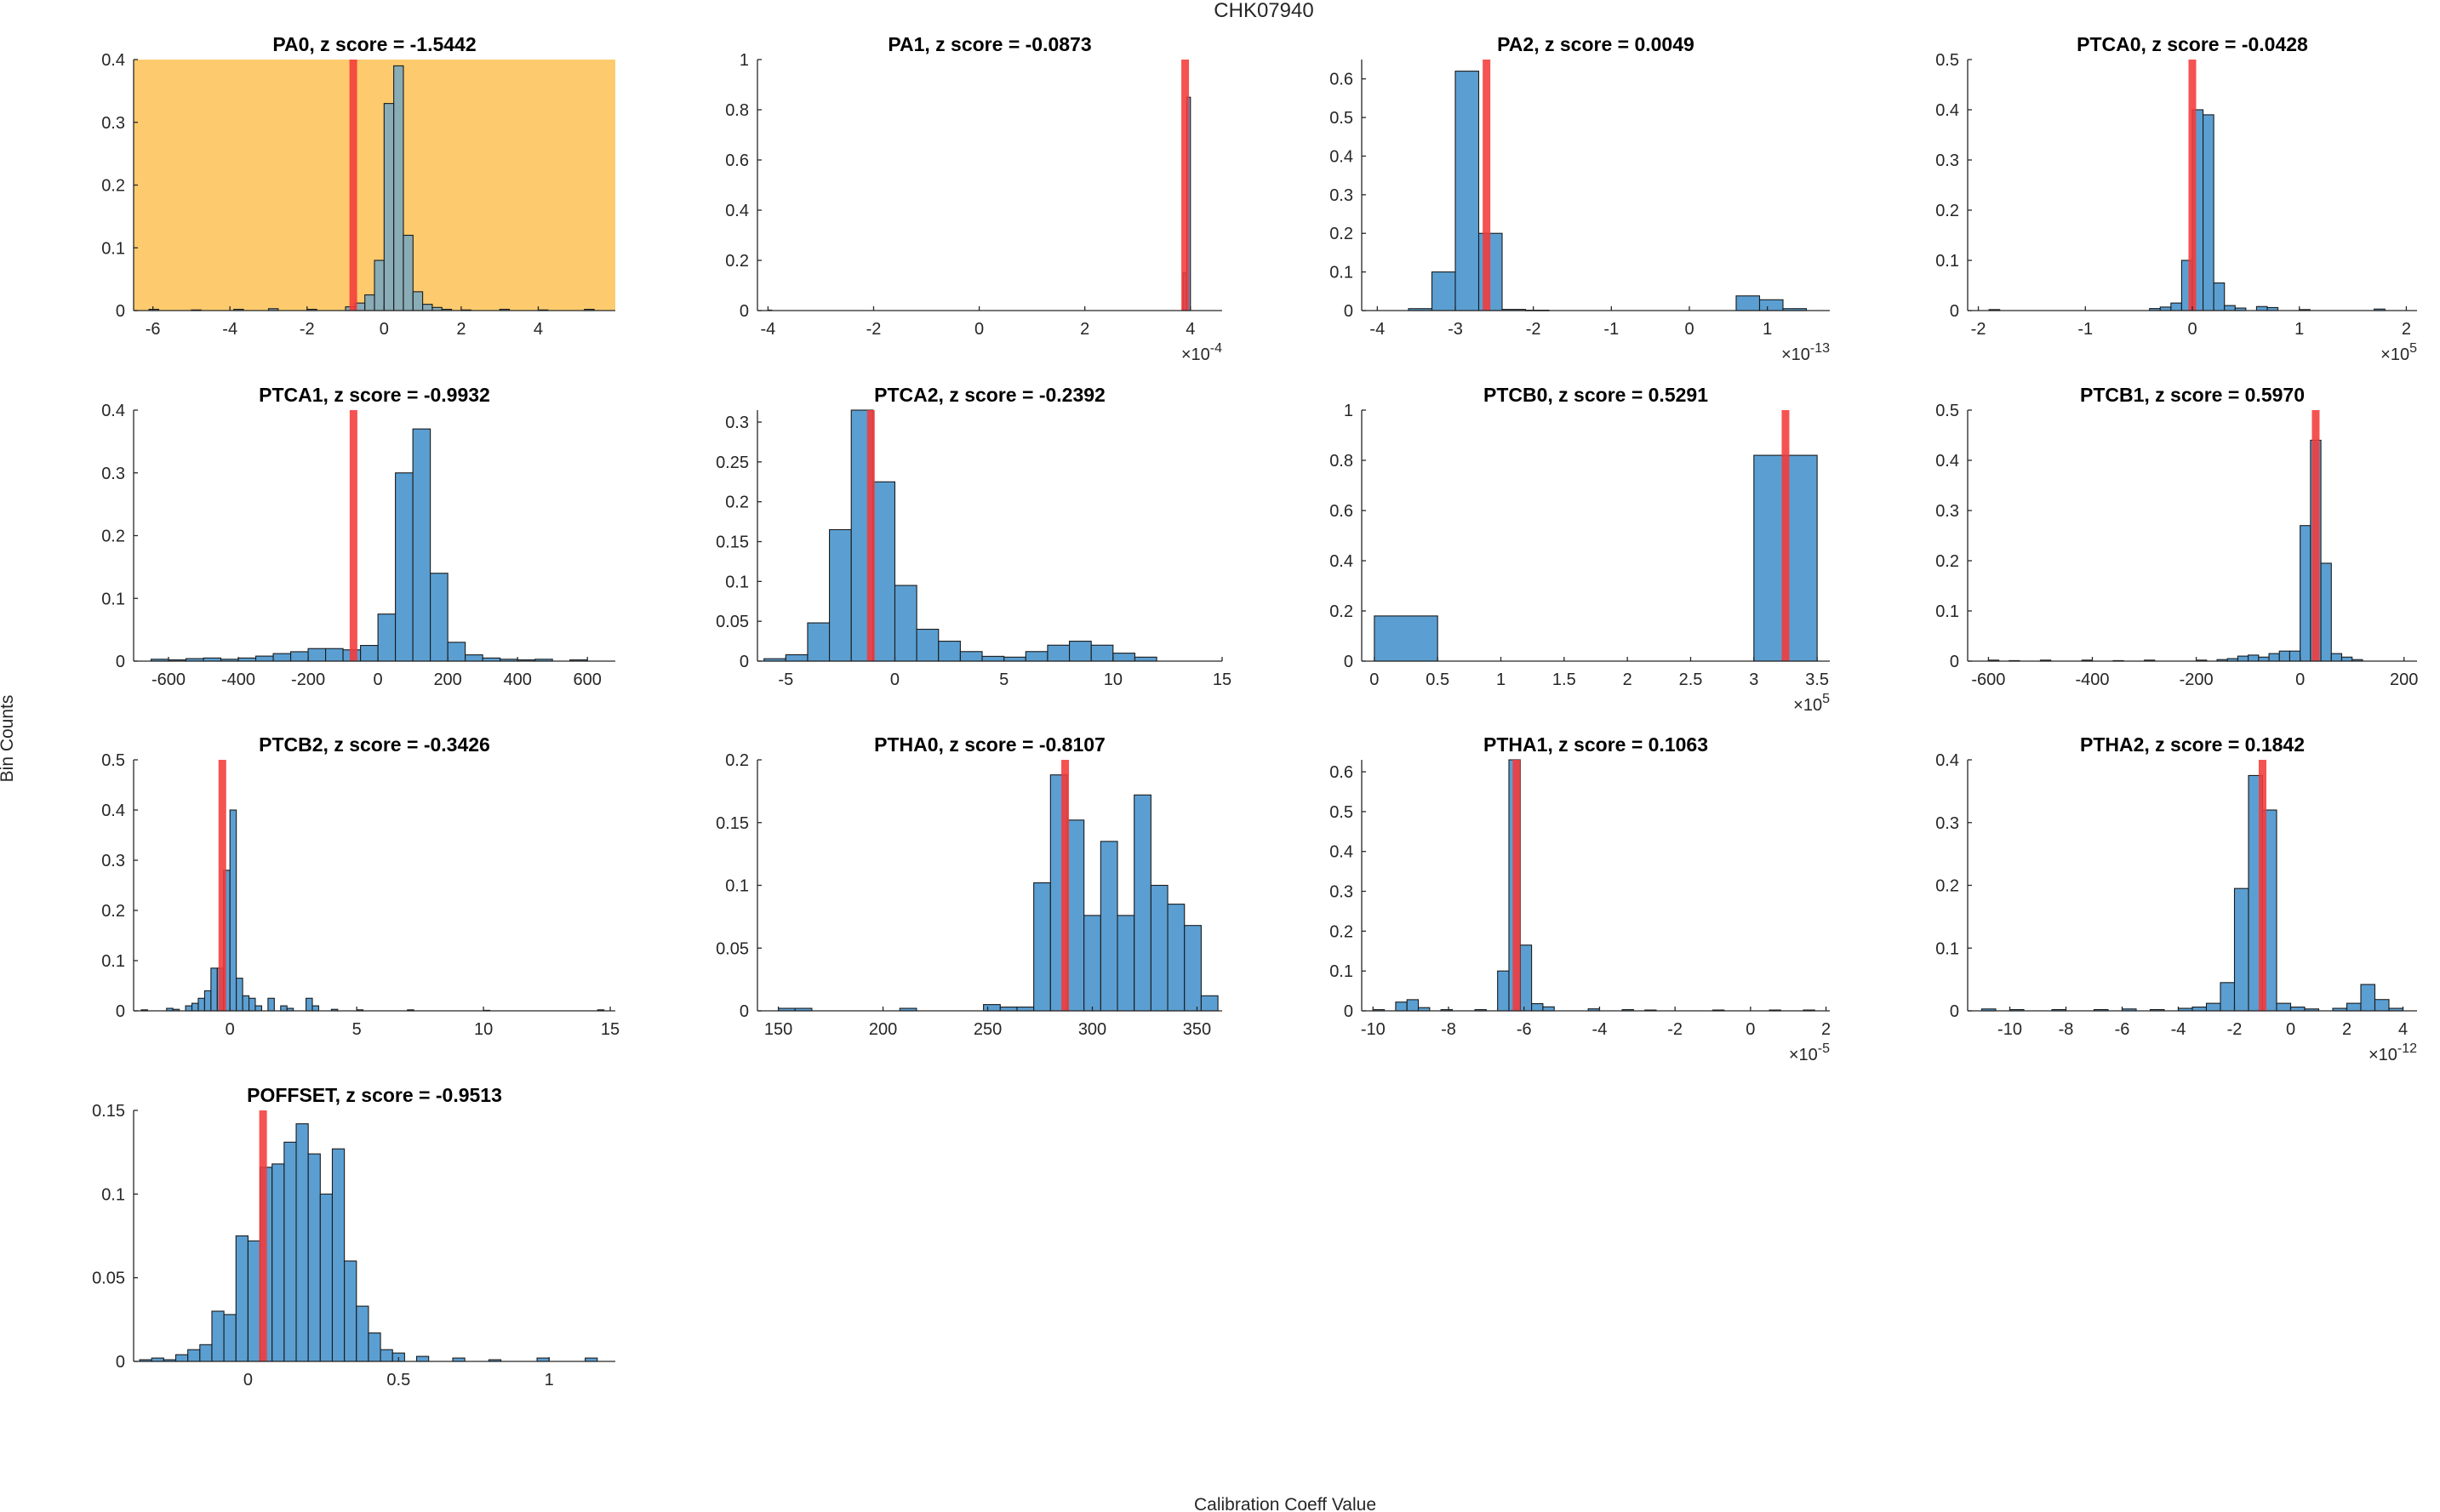  What do you see at coordinates (588, 679) in the screenshot?
I see `x-tick-label: 600` at bounding box center [588, 679].